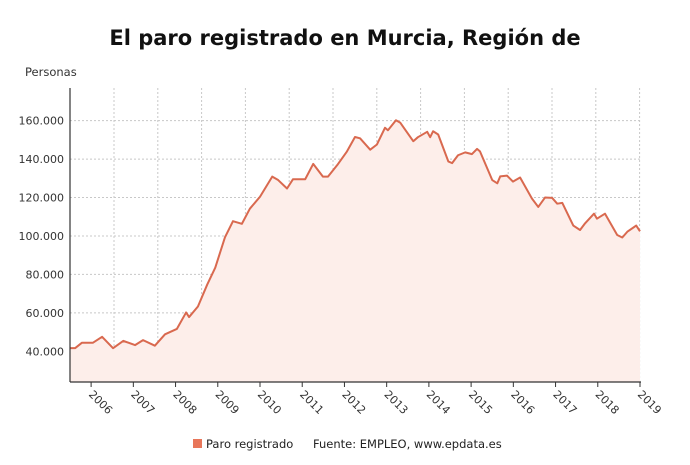  What do you see at coordinates (42, 198) in the screenshot?
I see `y-tick-label: 120.000` at bounding box center [42, 198].